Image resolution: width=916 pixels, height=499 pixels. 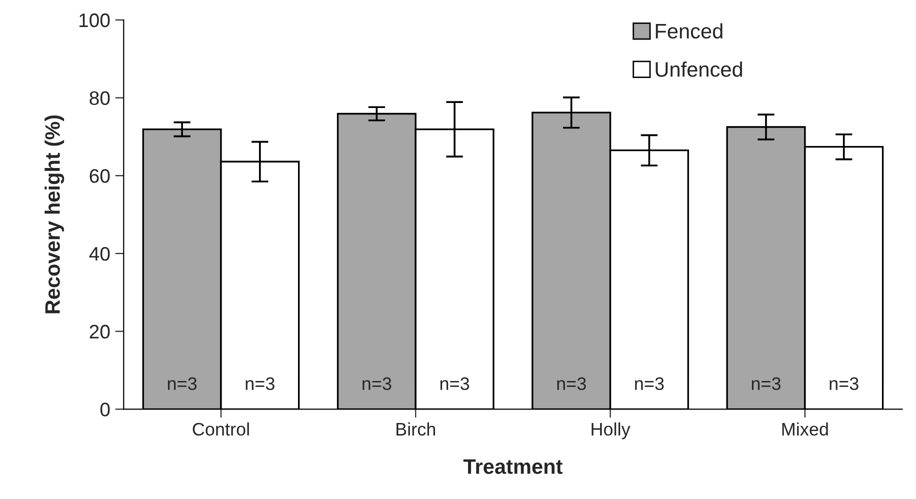 I want to click on x-tick-label: Control, so click(x=220, y=429).